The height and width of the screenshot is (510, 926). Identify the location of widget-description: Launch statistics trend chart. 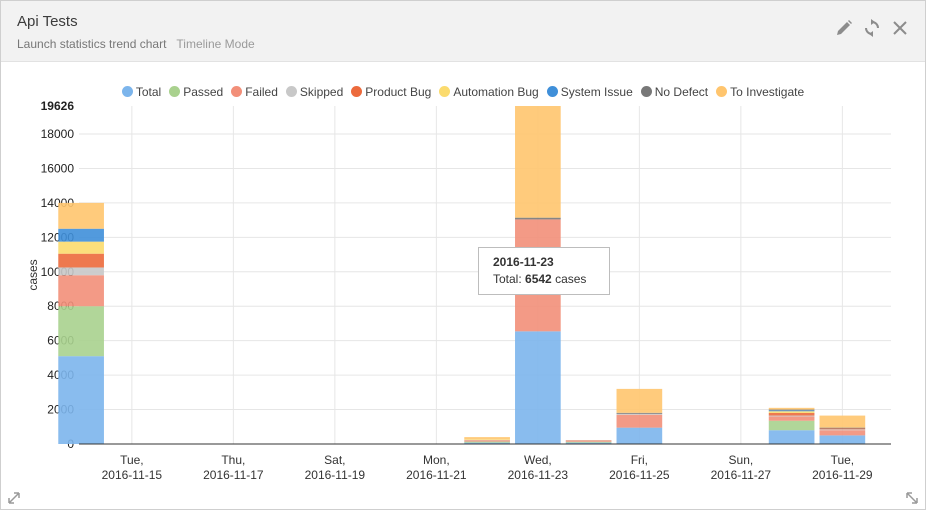
(92, 44).